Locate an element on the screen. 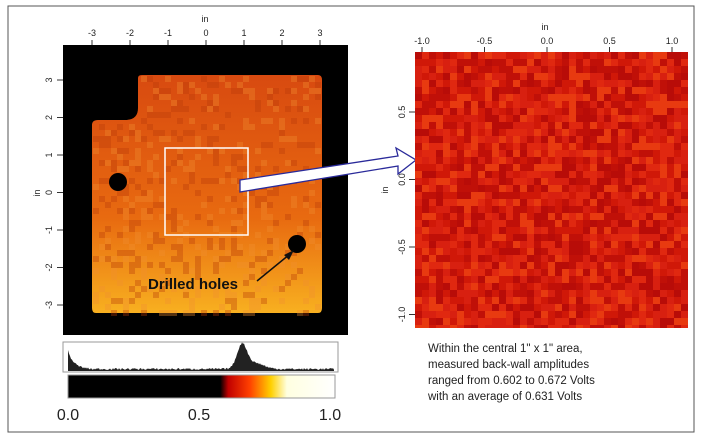 This screenshot has height=443, width=702. x-tick-label: 1 is located at coordinates (243, 33).